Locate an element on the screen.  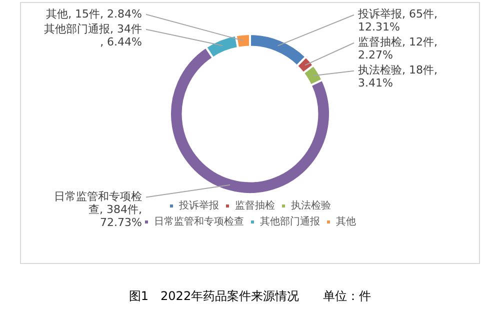
legend-label: 投诉举报 is located at coordinates (198, 206).